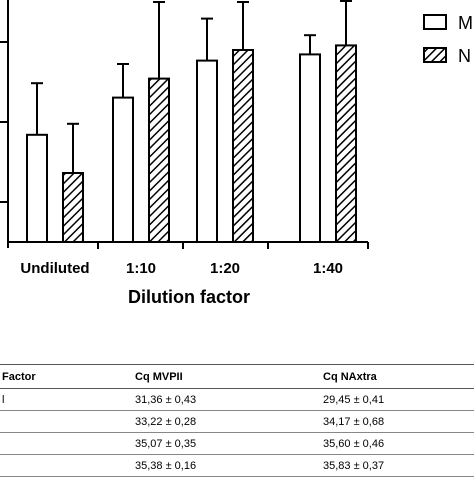 The image size is (474, 477). What do you see at coordinates (398, 399) in the screenshot?
I see `table-cell-cq-naxtra: 29,45 ± 0,41` at bounding box center [398, 399].